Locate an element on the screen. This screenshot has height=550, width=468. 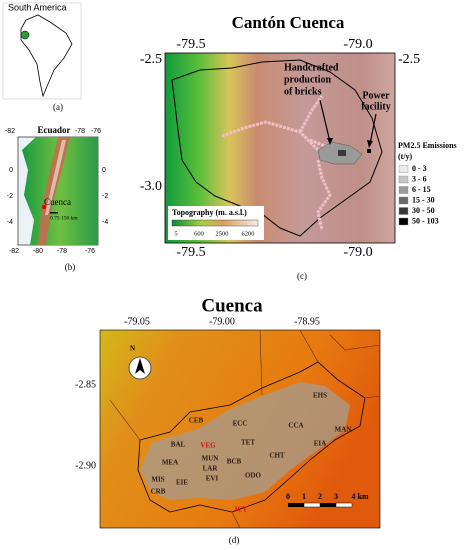
lon-label: -79.5 is located at coordinates (190, 44).